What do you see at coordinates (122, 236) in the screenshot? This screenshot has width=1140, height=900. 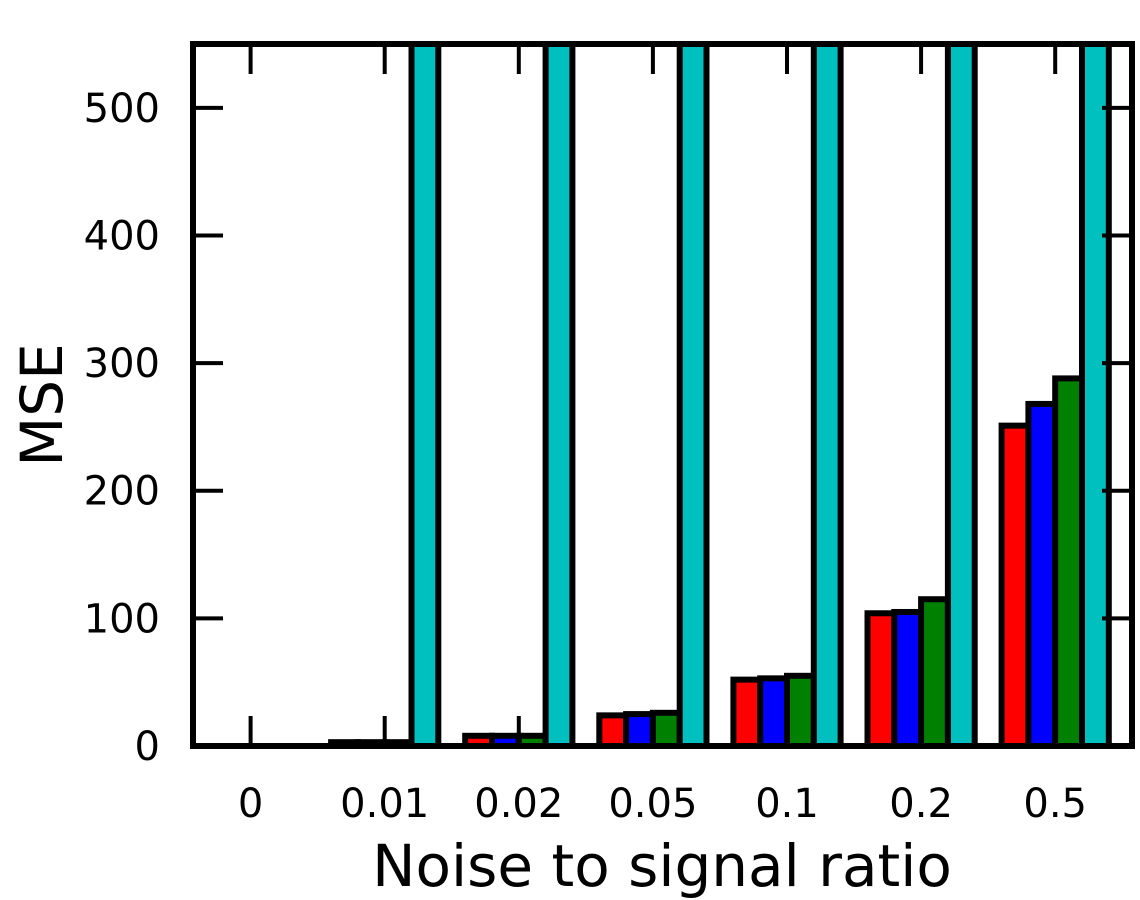 I see `y-tick-label: 400` at bounding box center [122, 236].